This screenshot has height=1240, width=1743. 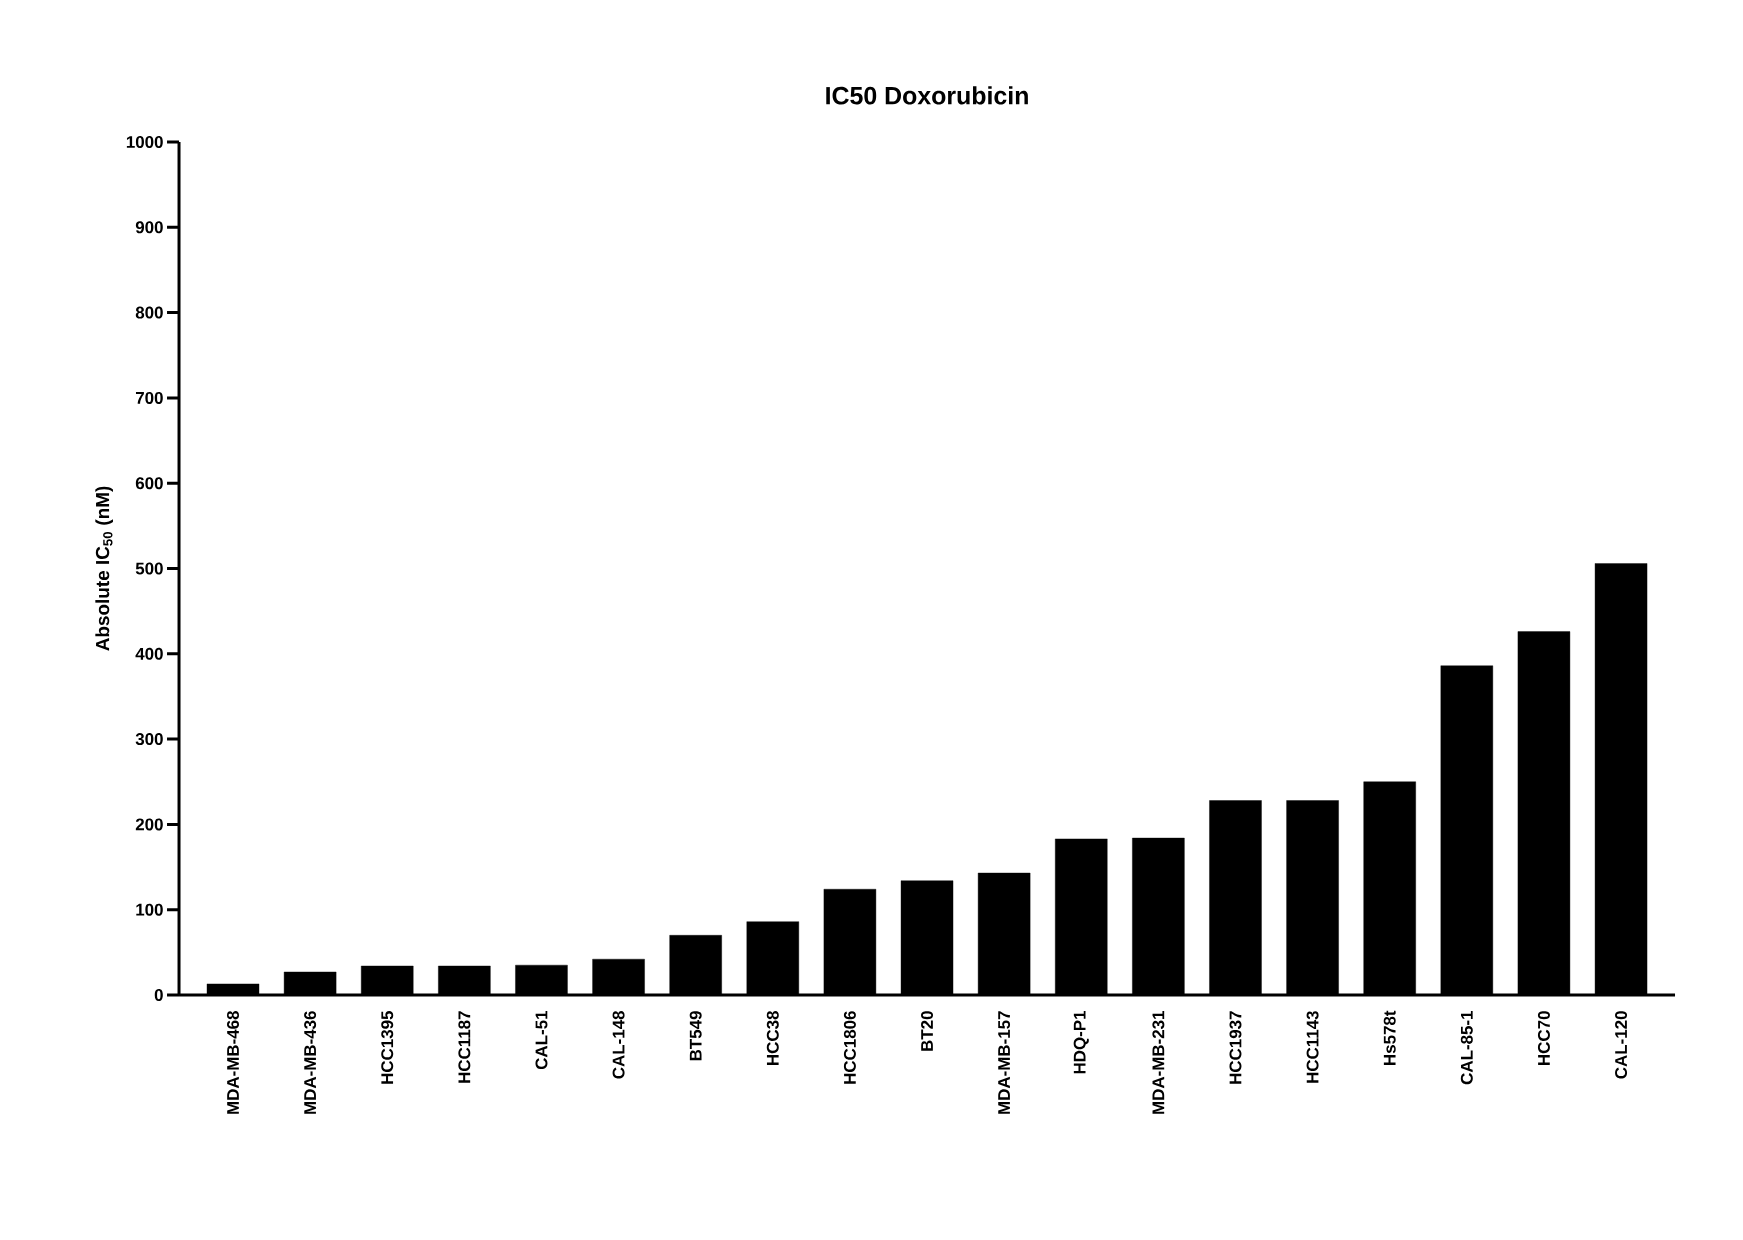 I want to click on y-tick-label: 700, so click(x=149, y=397).